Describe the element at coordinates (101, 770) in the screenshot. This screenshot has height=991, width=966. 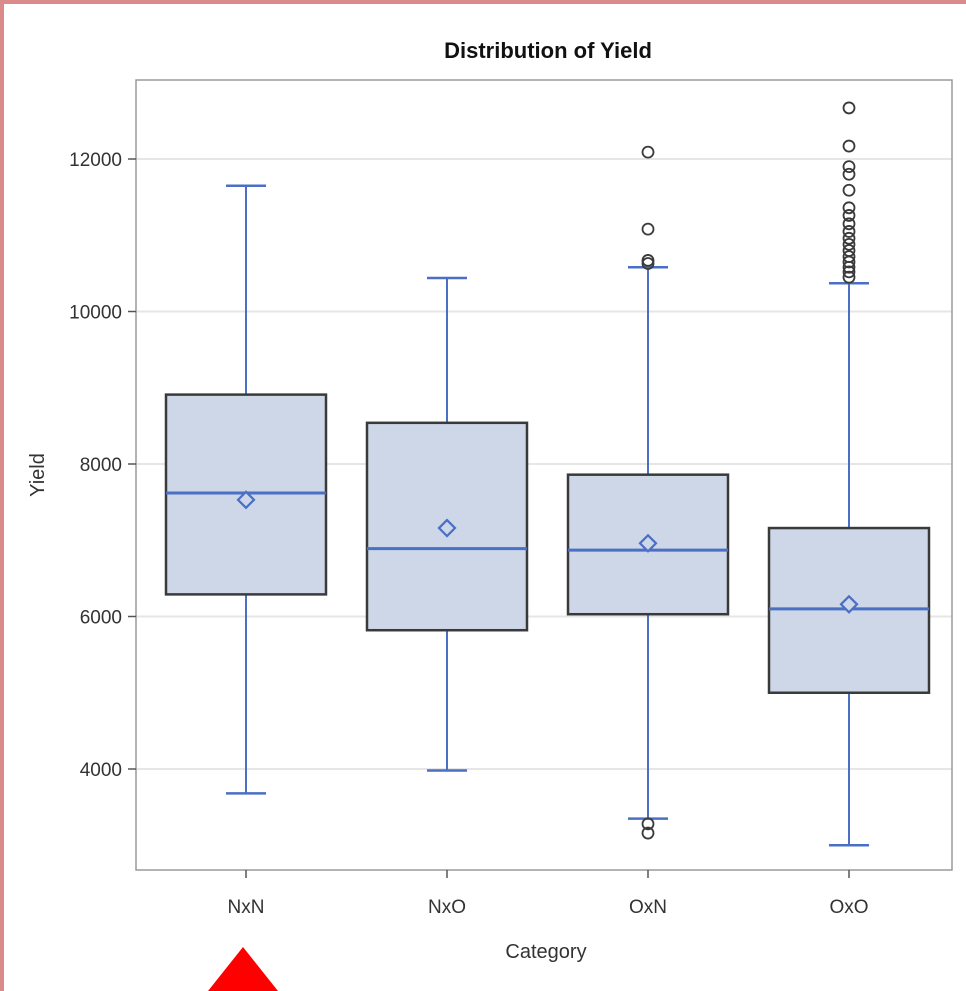
I see `y-tick-label: 4000` at that location.